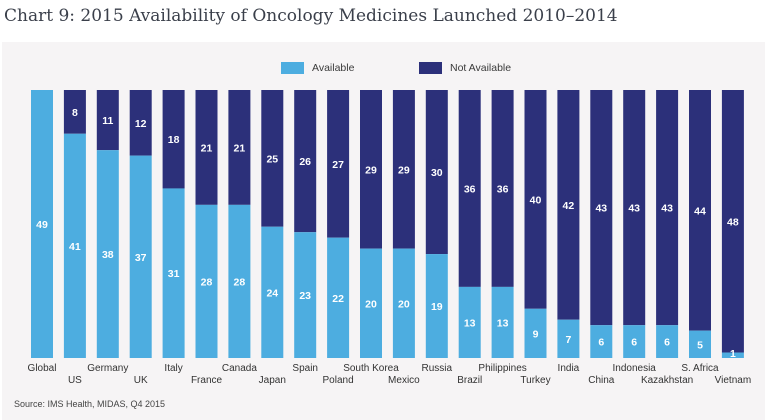 The width and height of the screenshot is (765, 420). I want to click on label-available-mexico: 20, so click(404, 304).